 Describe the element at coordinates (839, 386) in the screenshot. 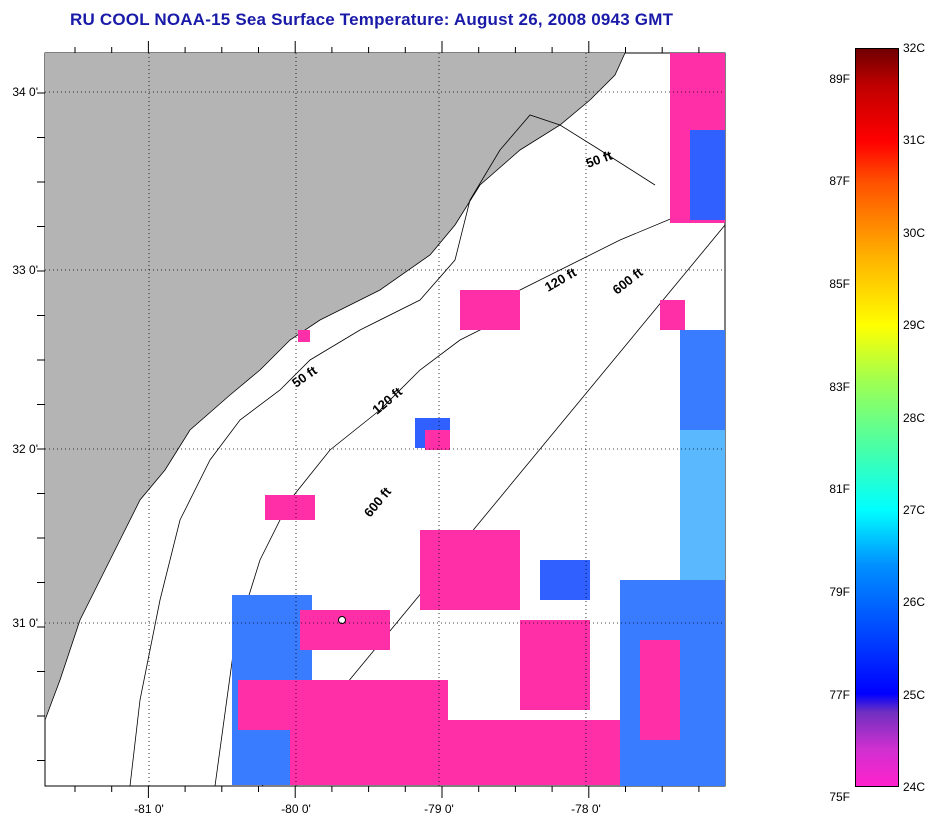

I see `colorbar-fahrenheit-label: 83F` at that location.